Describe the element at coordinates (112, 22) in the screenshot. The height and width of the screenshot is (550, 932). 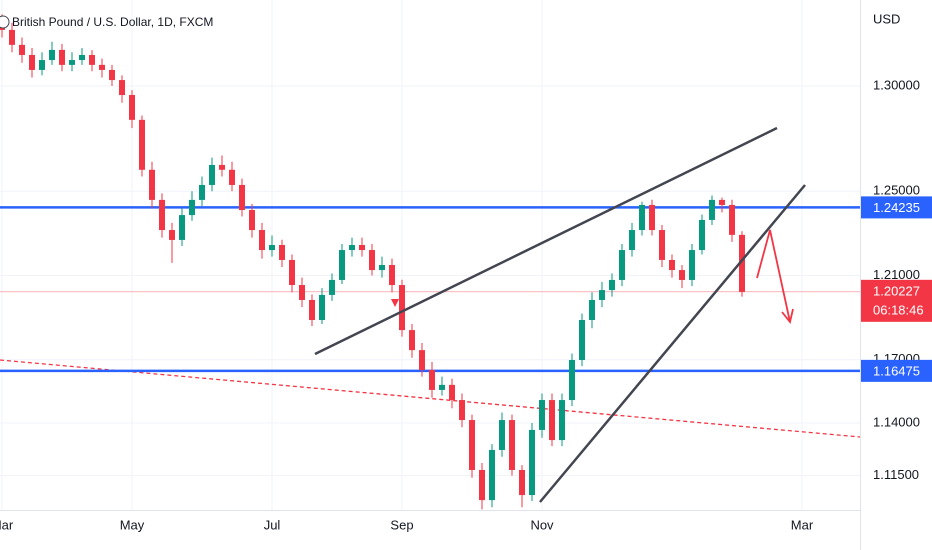
I see `chart-title: British Pound / U.S. Dollar, 1D, FXCM` at that location.